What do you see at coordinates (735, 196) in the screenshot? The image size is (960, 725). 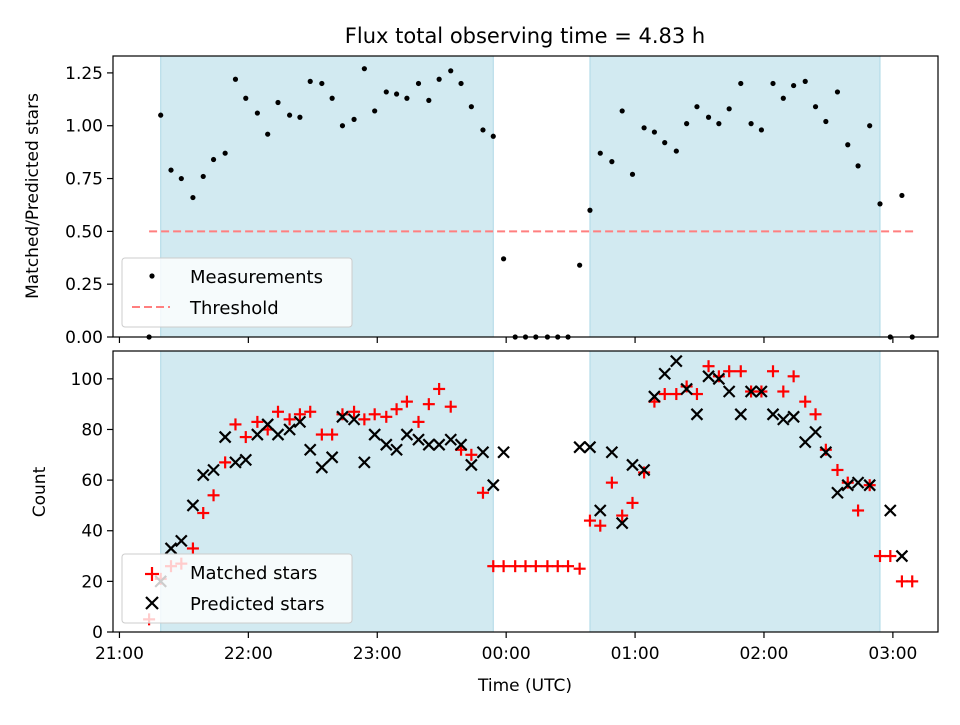 I see `top-shaded-region` at bounding box center [735, 196].